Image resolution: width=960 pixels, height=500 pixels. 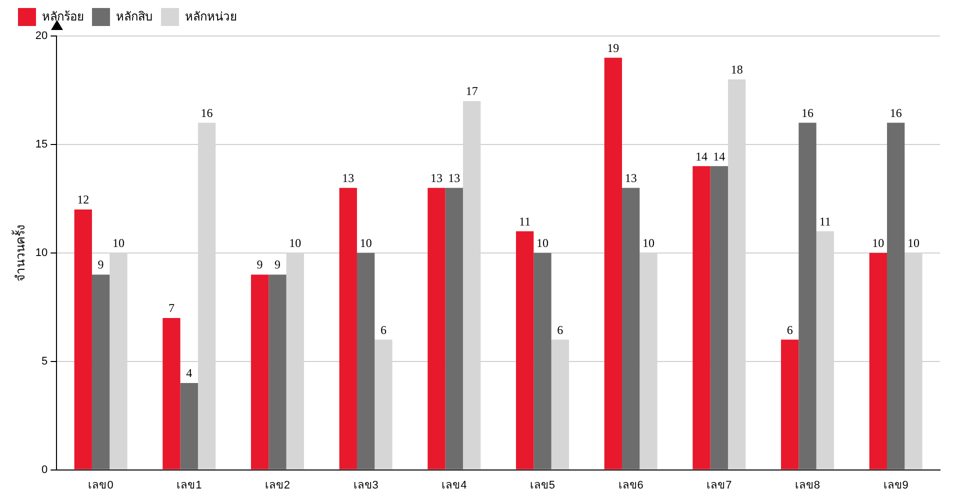 What do you see at coordinates (543, 485) in the screenshot?
I see `x-tick-label: เลข5` at bounding box center [543, 485].